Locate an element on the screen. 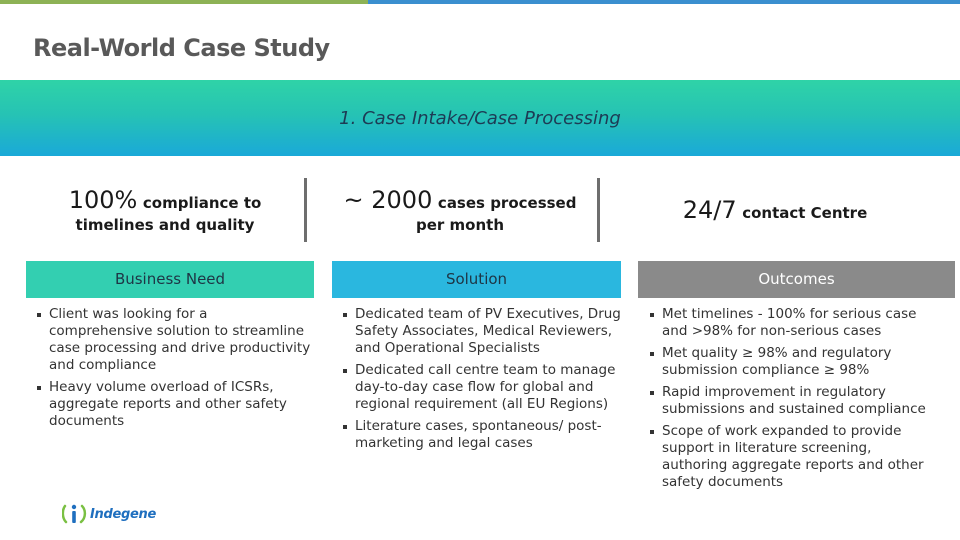  page-title: Real-World Case Study is located at coordinates (181, 48).